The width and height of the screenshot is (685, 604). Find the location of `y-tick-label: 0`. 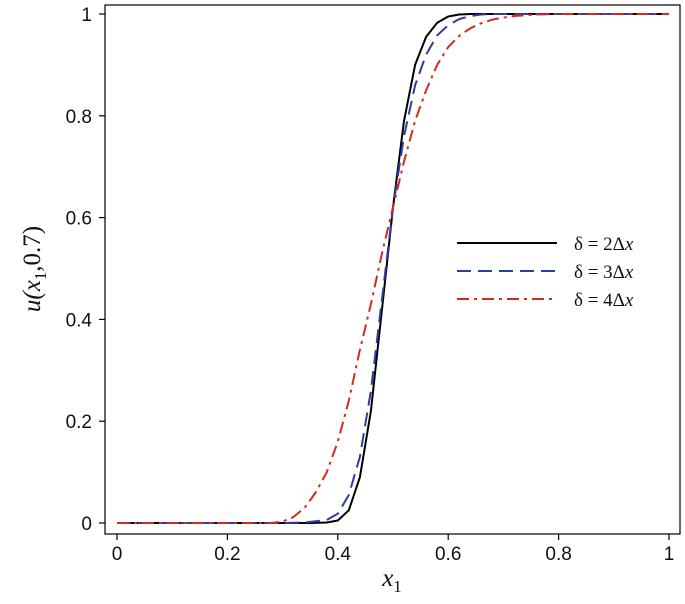

y-tick-label: 0 is located at coordinates (86, 524).